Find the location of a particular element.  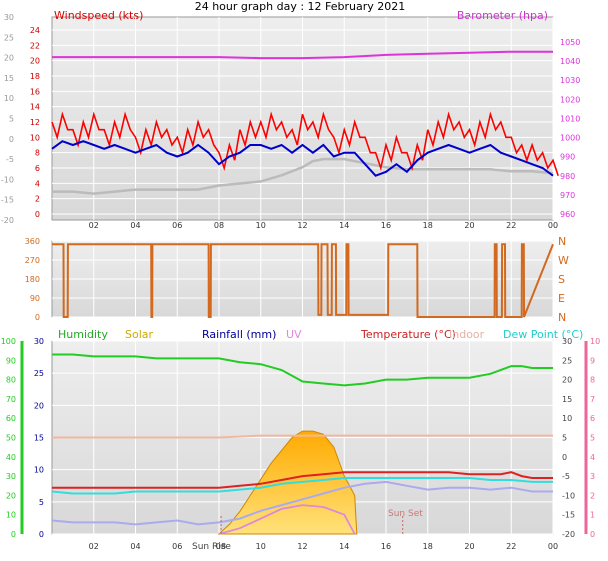

barometer-tick: 960 is located at coordinates (567, 214).